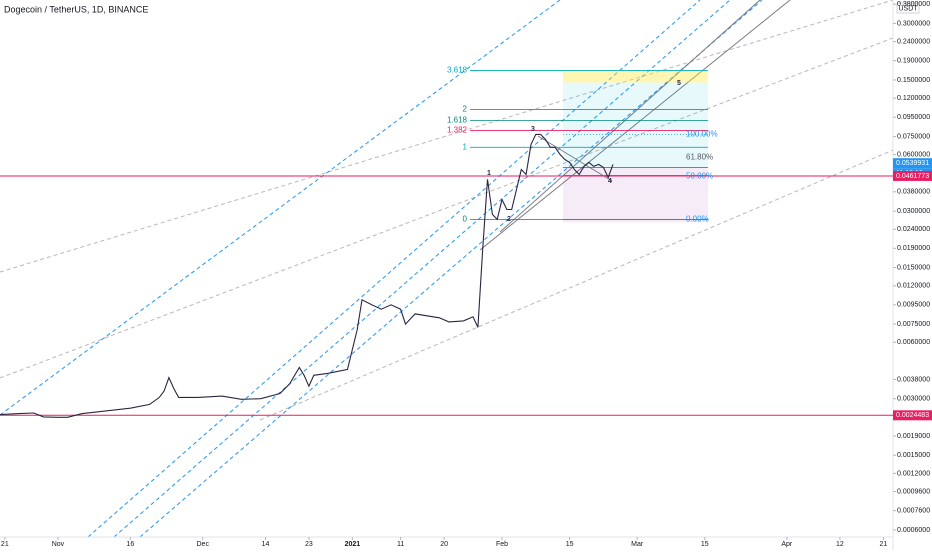  I want to click on y-tick-label: 0.1900000, so click(913, 61).